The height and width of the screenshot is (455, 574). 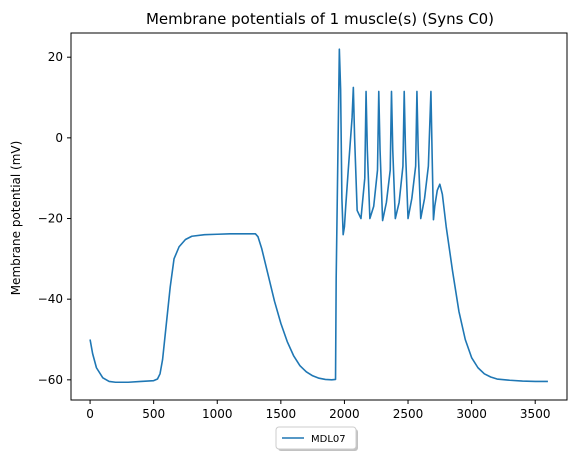 What do you see at coordinates (153, 414) in the screenshot?
I see `x-tick-label: 500` at bounding box center [153, 414].